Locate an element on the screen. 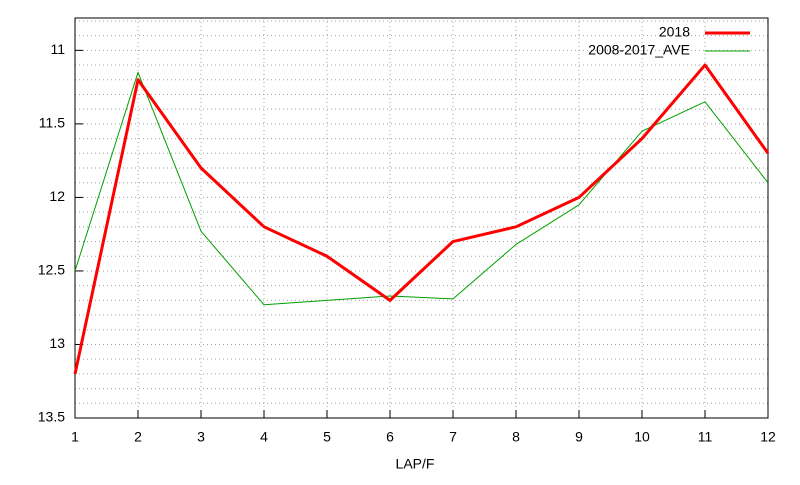 The width and height of the screenshot is (800, 485). x-tick-label: 8 is located at coordinates (516, 437).